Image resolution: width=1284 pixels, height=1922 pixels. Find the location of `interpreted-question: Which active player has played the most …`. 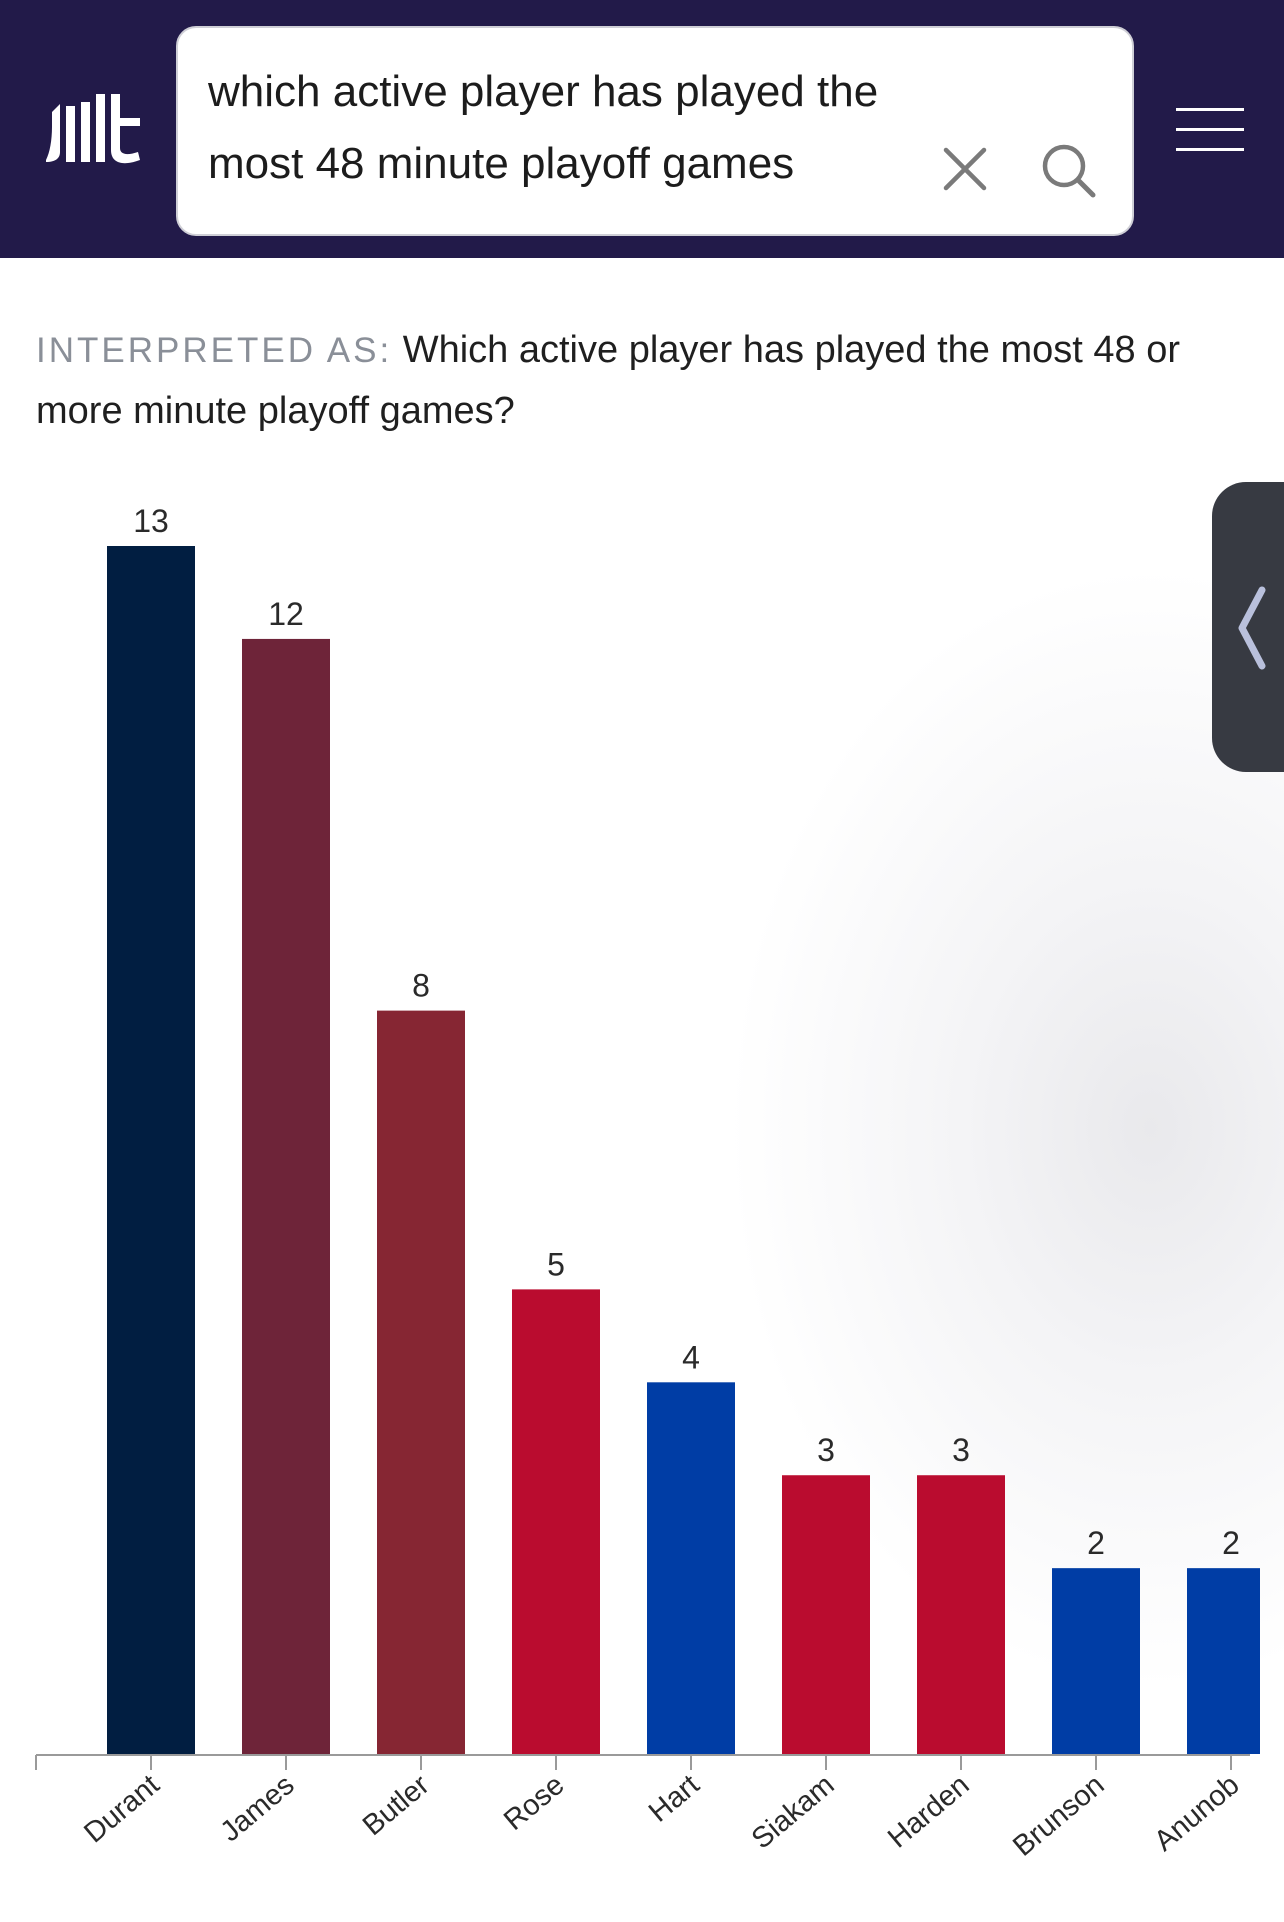

interpreted-question: Which active player has played the most … is located at coordinates (608, 380).